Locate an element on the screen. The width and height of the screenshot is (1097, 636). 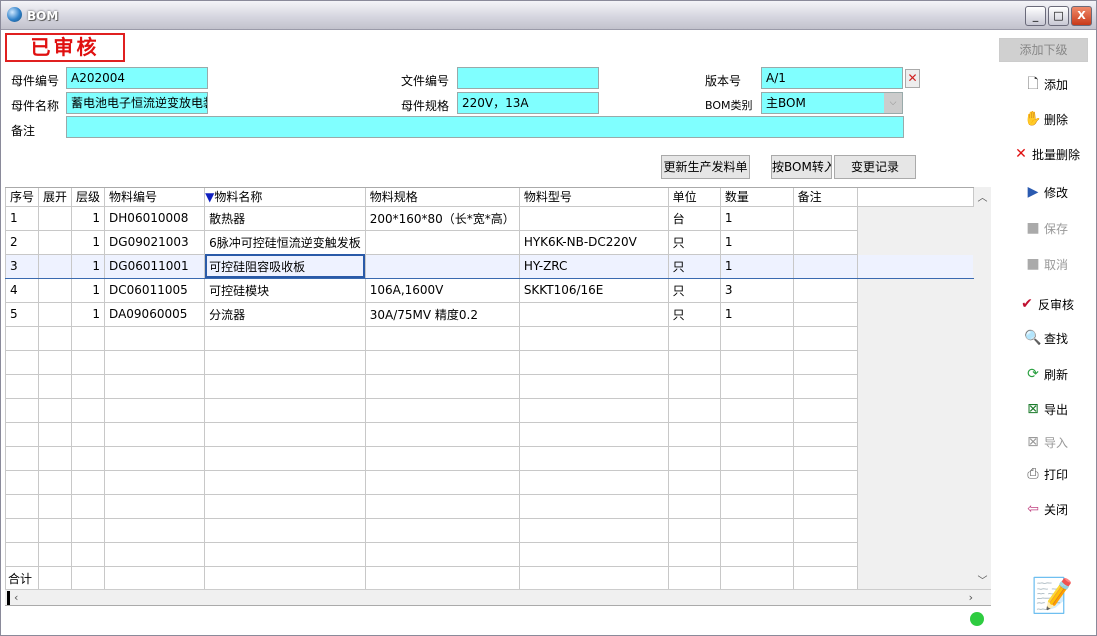
sidebar-button-excel-export: ⊠ 导出 is located at coordinates (1046, 409).